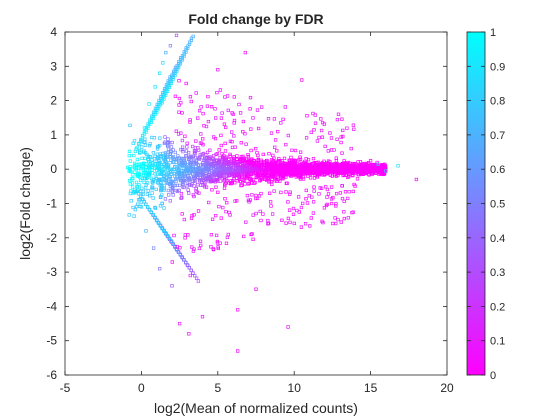 The image size is (560, 420). Describe the element at coordinates (65, 388) in the screenshot. I see `x-tick-label: -5` at that location.